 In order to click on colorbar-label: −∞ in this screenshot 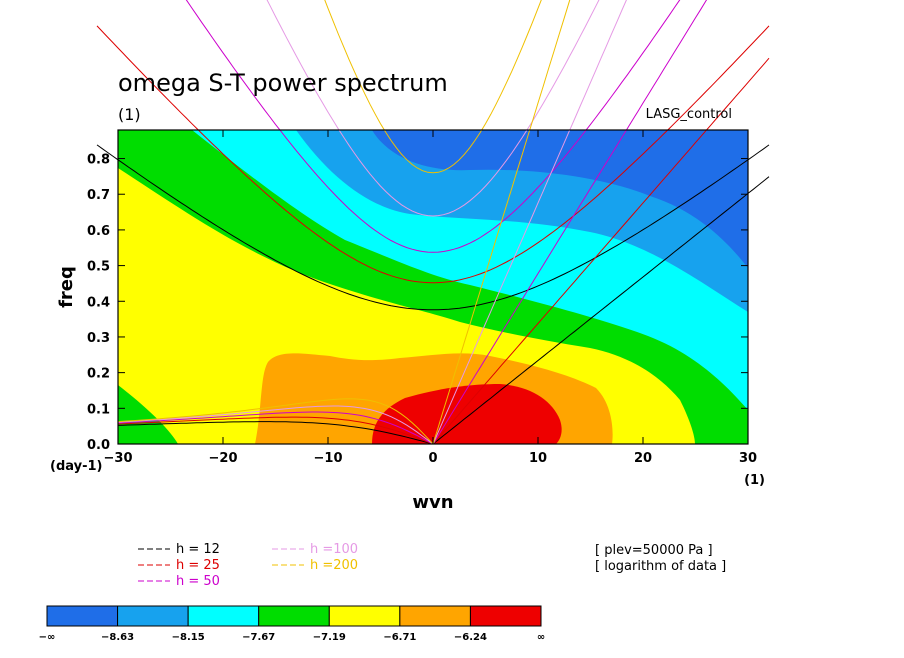, I will do `click(47, 637)`.